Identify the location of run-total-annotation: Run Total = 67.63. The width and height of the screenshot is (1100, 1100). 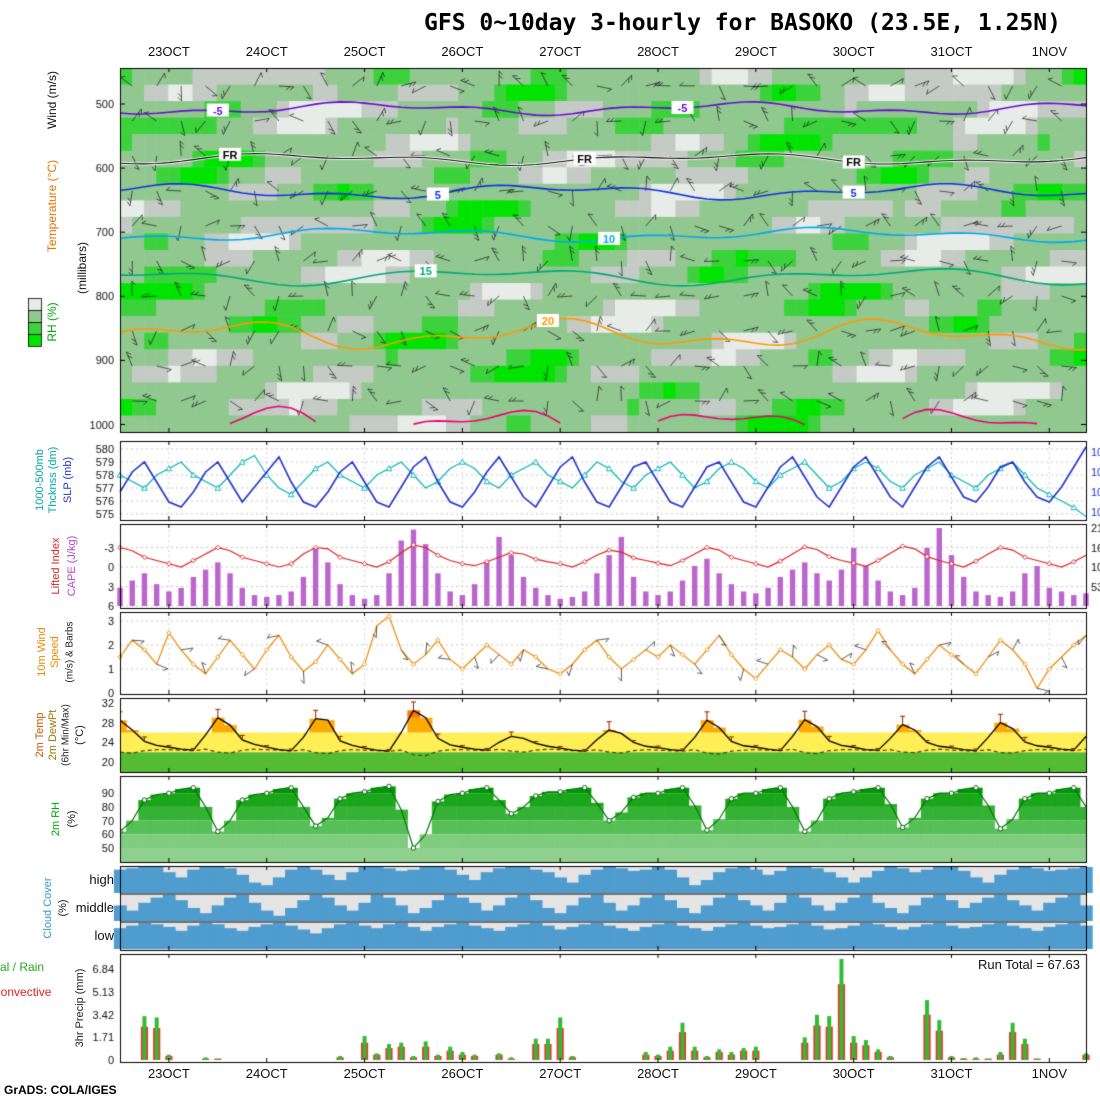
(1028, 964).